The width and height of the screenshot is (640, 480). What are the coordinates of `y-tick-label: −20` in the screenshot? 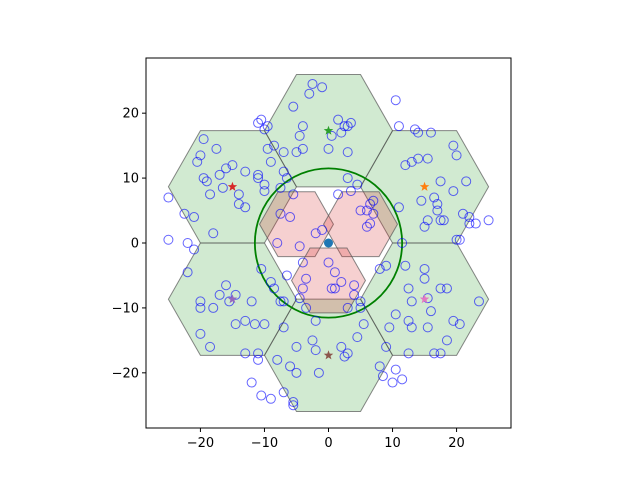 It's located at (125, 373).